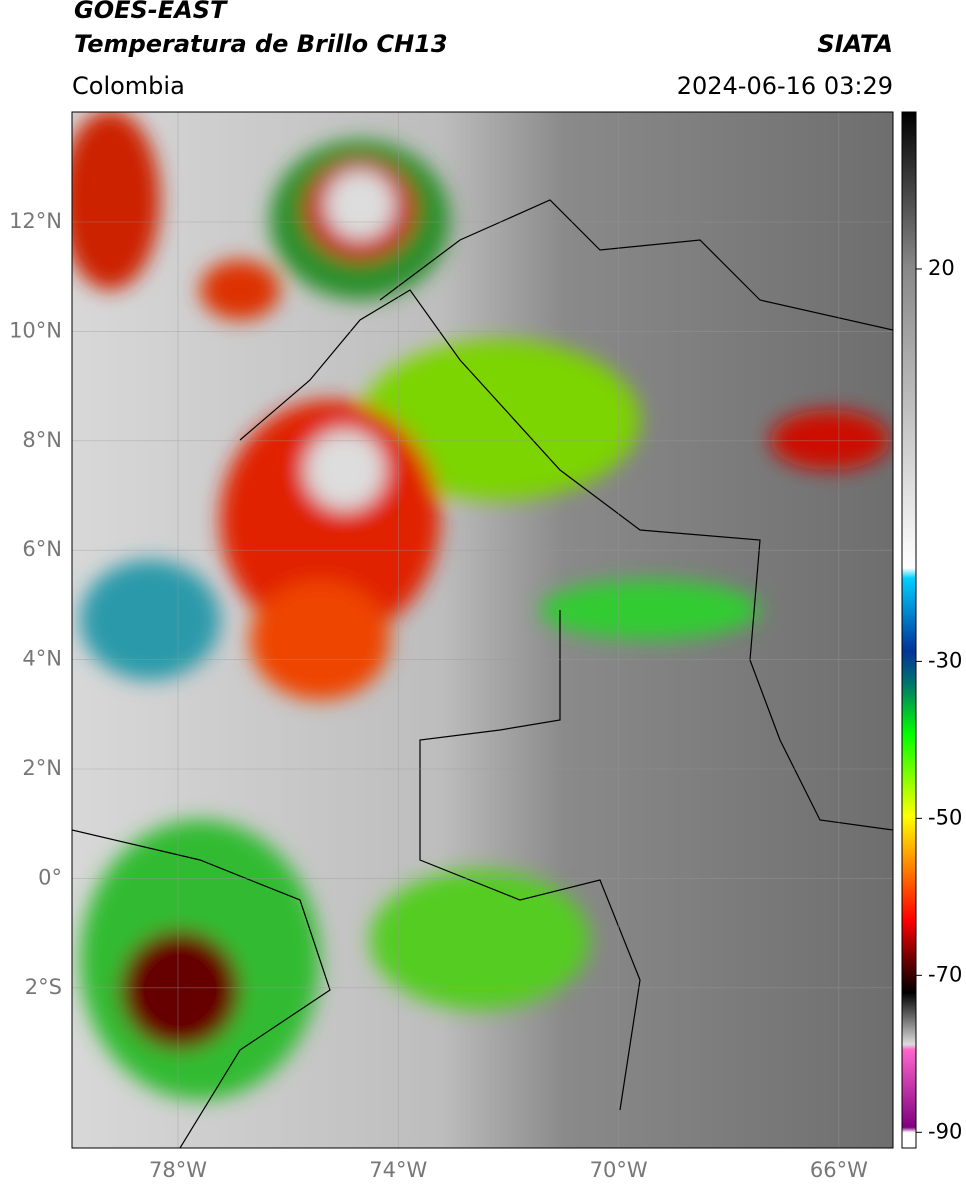 The image size is (966, 1190). Describe the element at coordinates (784, 86) in the screenshot. I see `timestamp: 2024-06-16 03:29` at that location.